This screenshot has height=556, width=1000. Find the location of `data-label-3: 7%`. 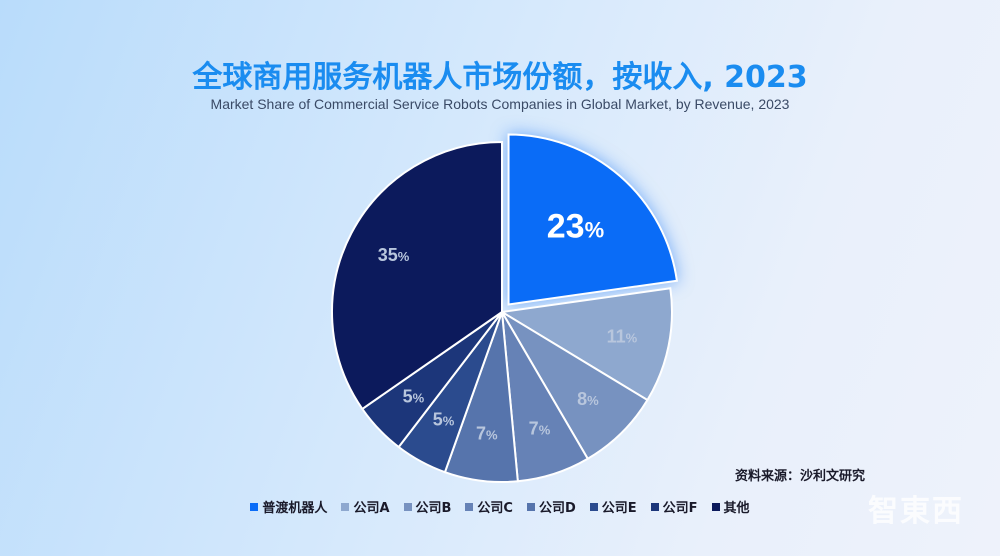

data-label-3: 7% is located at coordinates (540, 429).